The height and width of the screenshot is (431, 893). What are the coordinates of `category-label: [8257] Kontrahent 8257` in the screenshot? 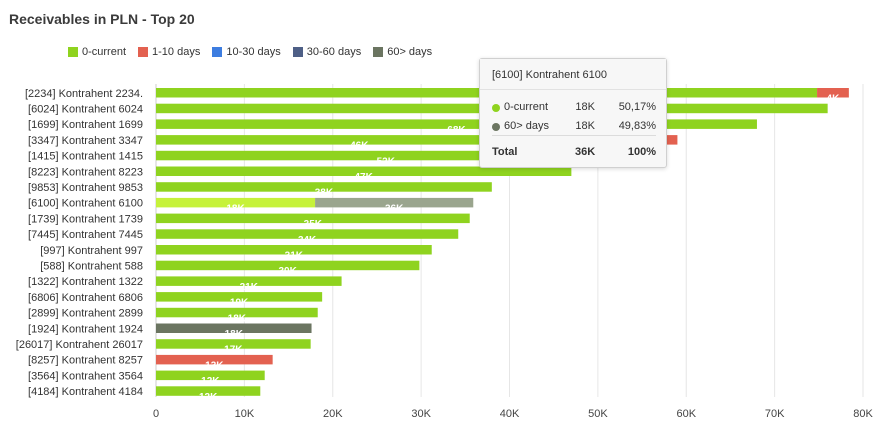 It's located at (85, 361).